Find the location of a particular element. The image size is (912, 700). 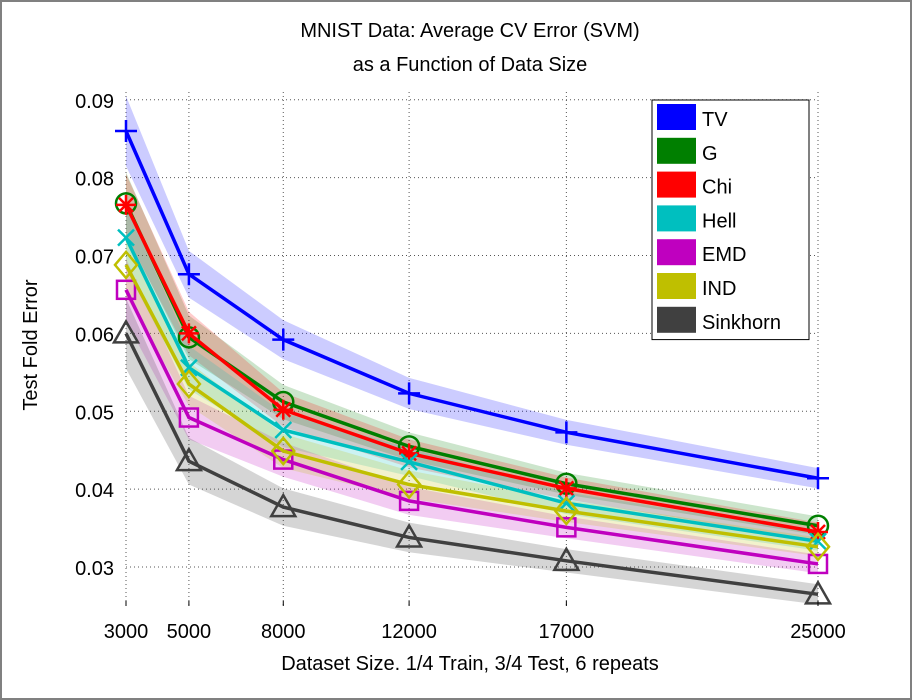

legend-label-ind: IND is located at coordinates (719, 289).